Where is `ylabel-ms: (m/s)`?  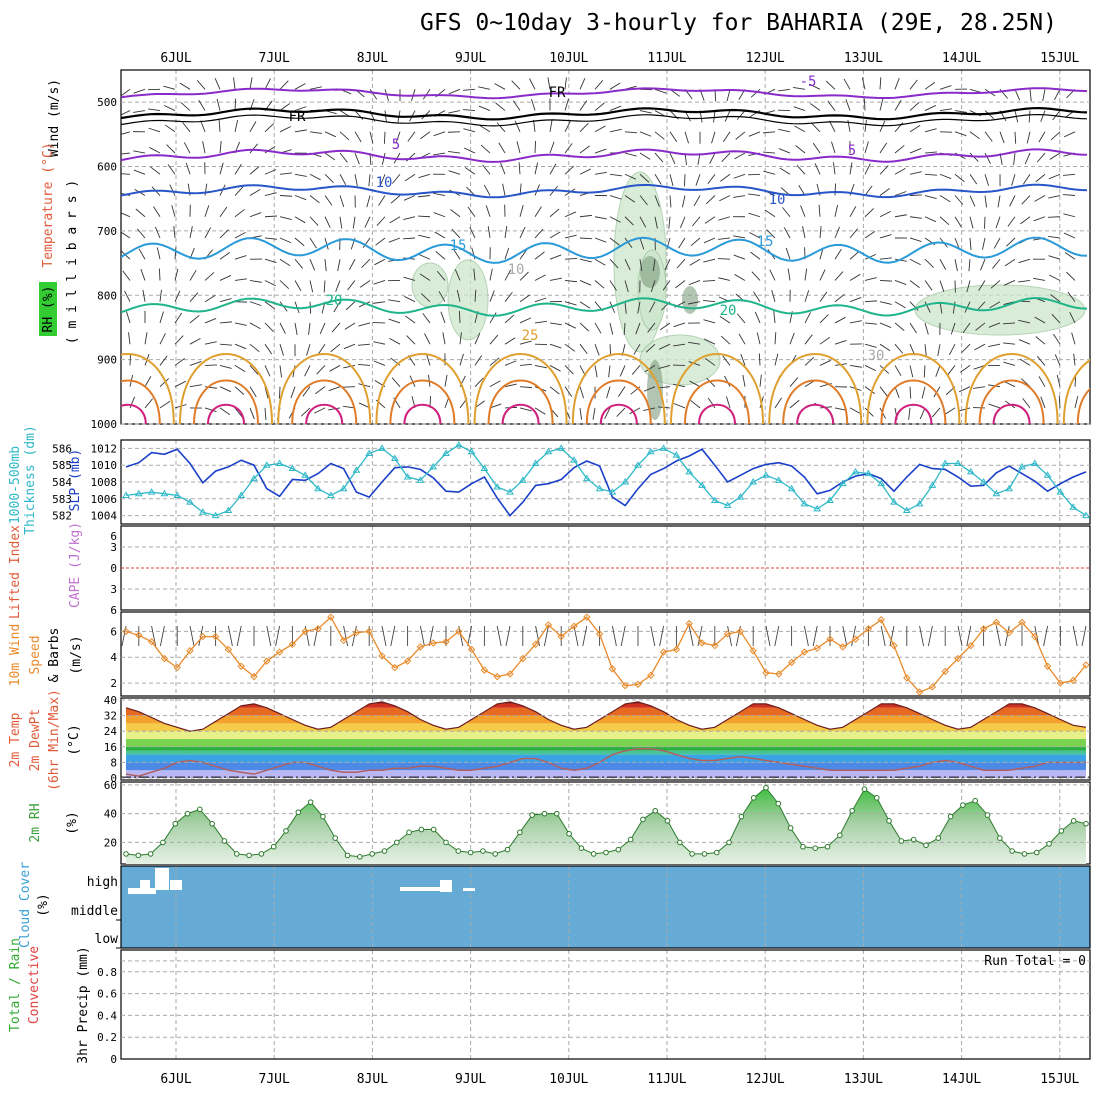 ylabel-ms: (m/s) is located at coordinates (76, 654).